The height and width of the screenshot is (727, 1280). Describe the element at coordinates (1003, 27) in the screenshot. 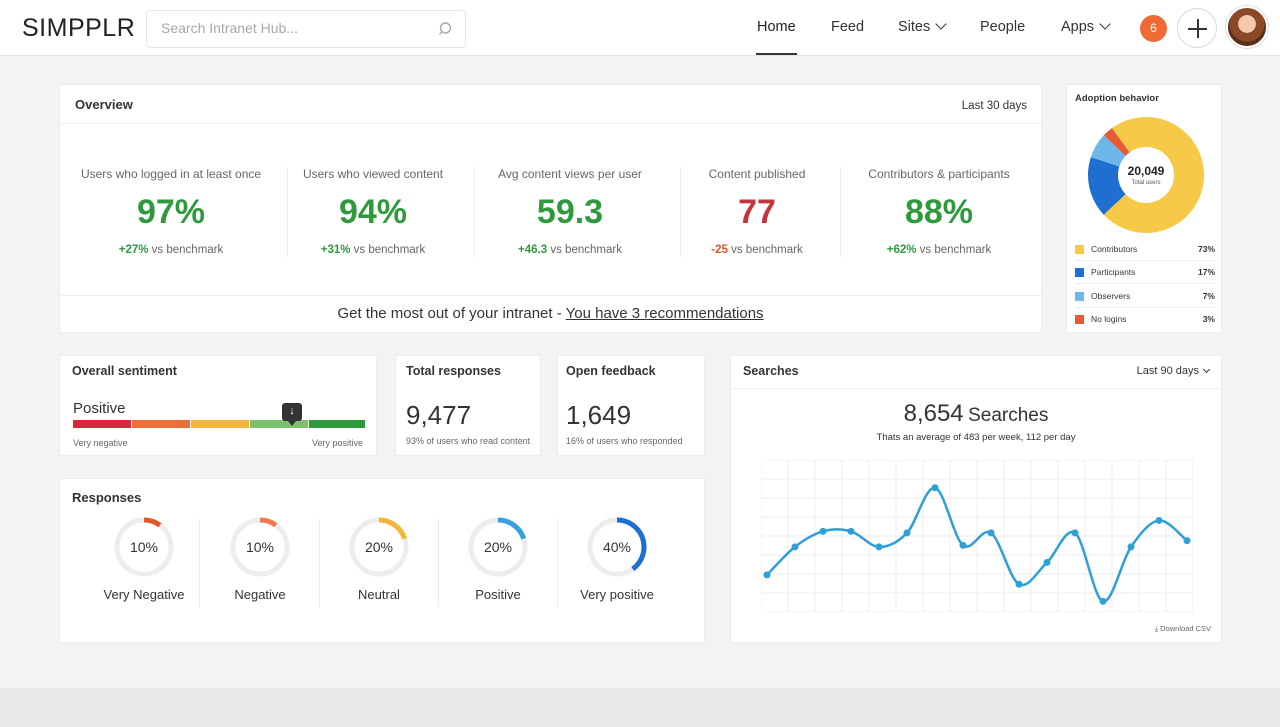

I see `nav-people: People` at that location.